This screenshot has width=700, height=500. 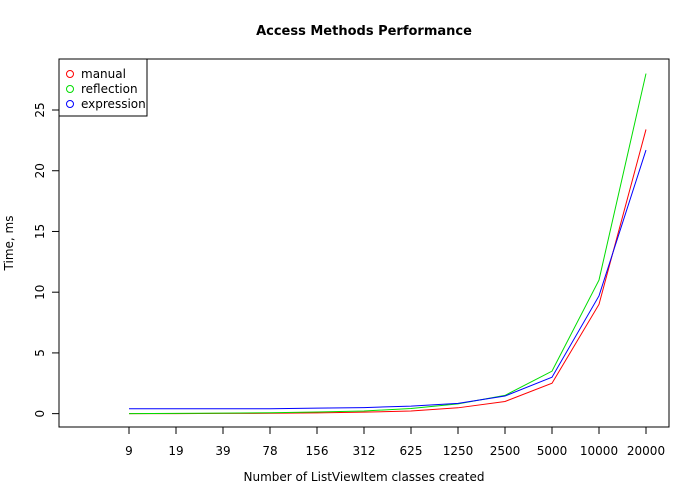 I want to click on legend-label-expression: expression, so click(x=113, y=104).